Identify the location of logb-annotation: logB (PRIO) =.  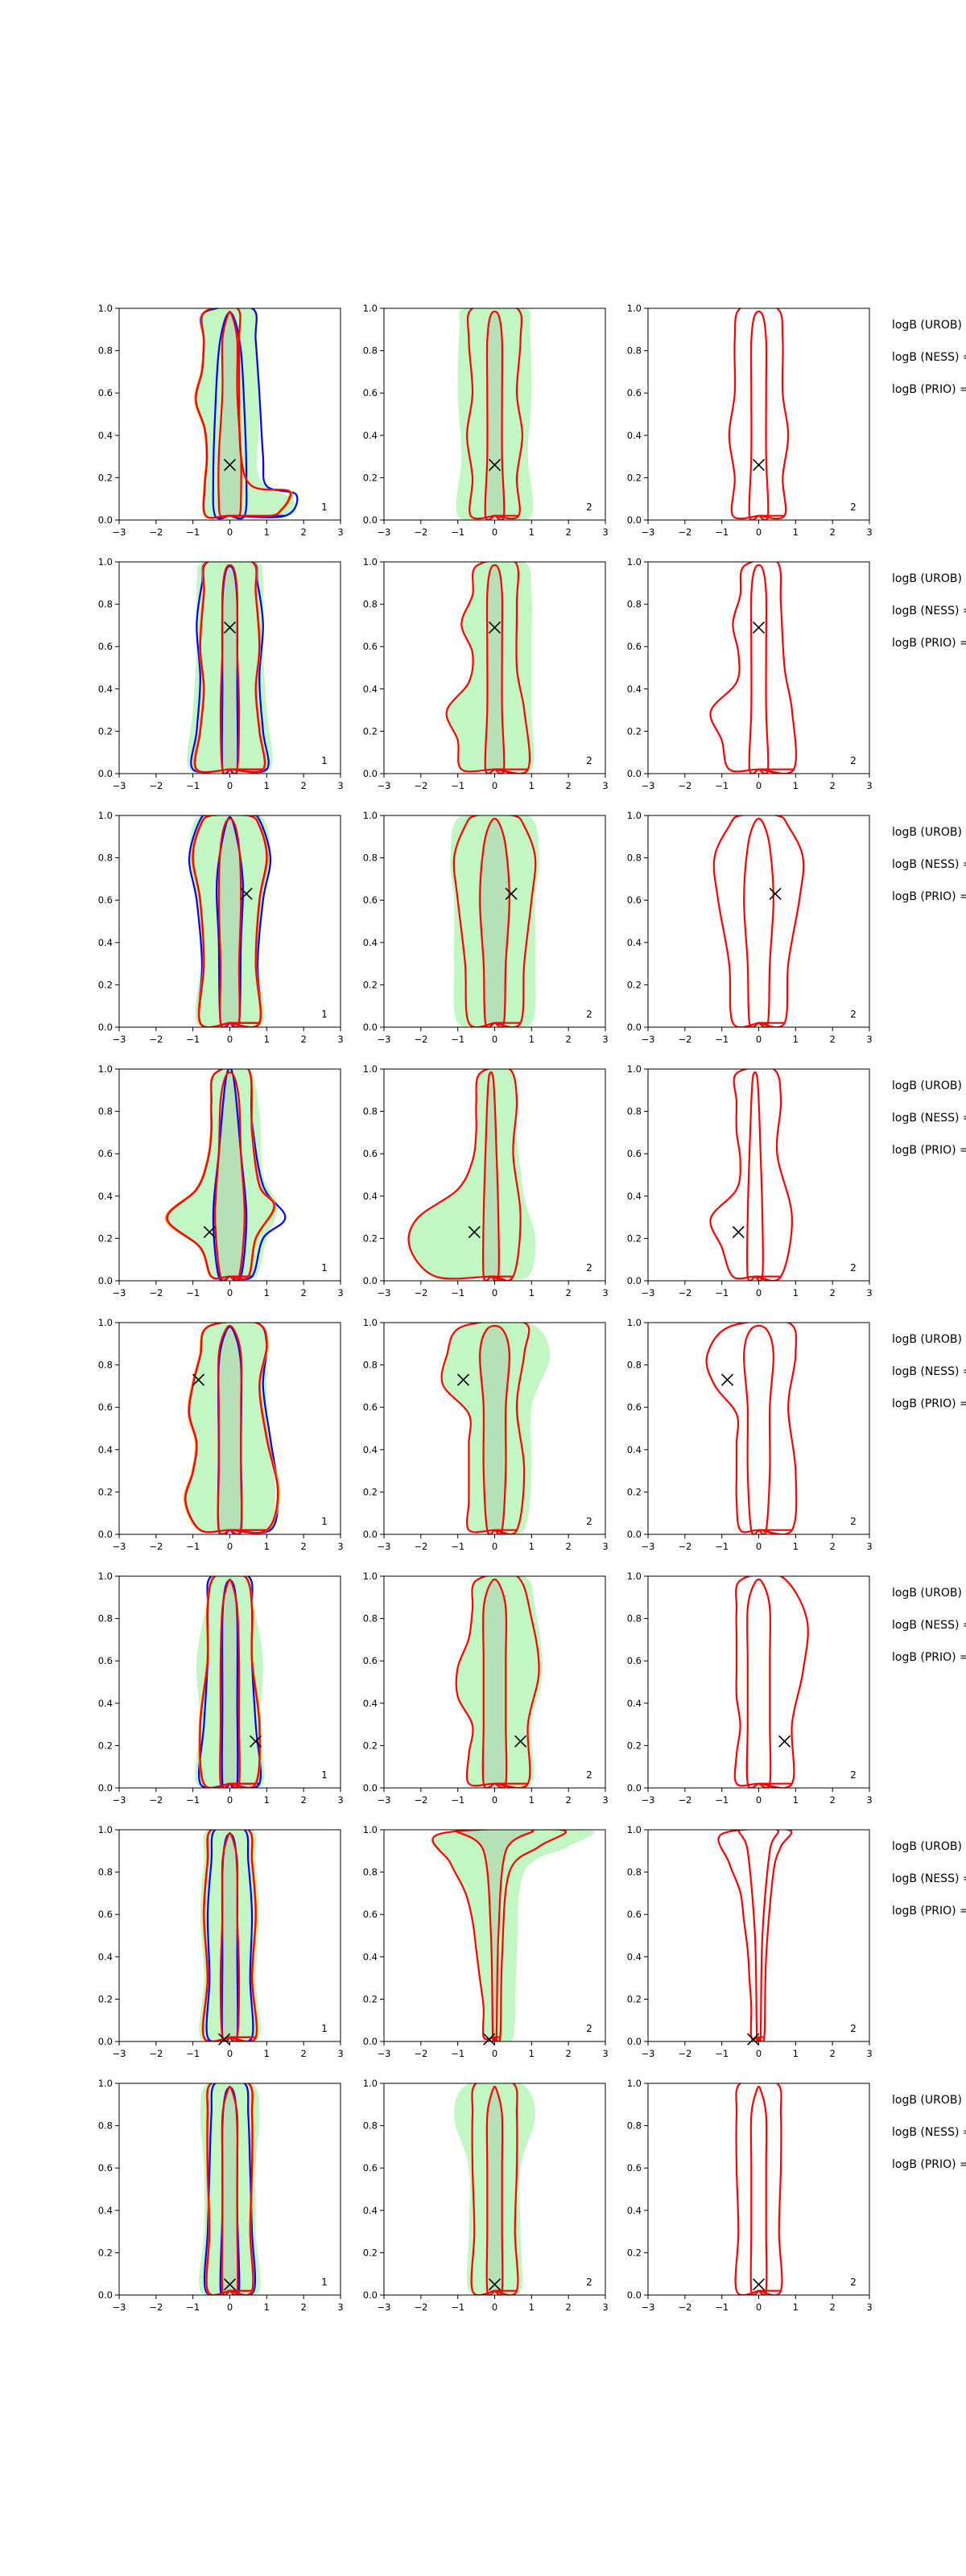
(929, 389).